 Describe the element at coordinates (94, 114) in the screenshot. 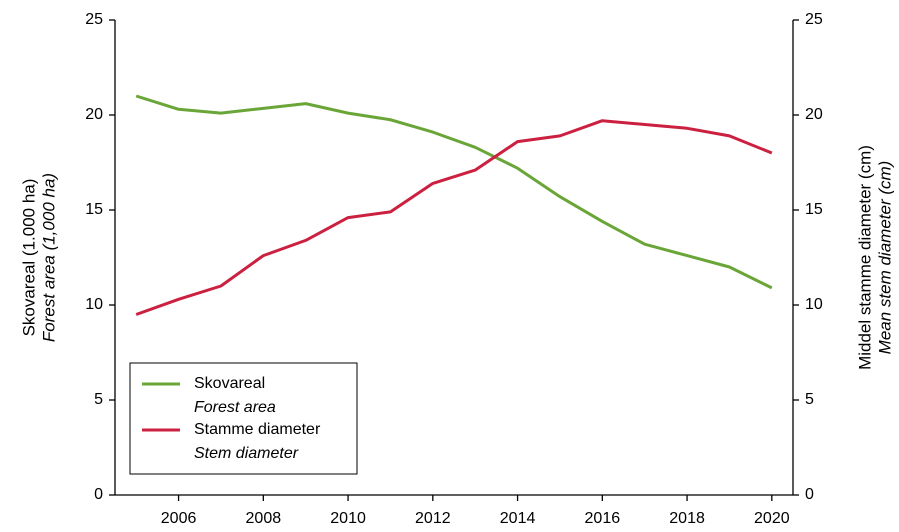

I see `y-tick-label: 20` at that location.